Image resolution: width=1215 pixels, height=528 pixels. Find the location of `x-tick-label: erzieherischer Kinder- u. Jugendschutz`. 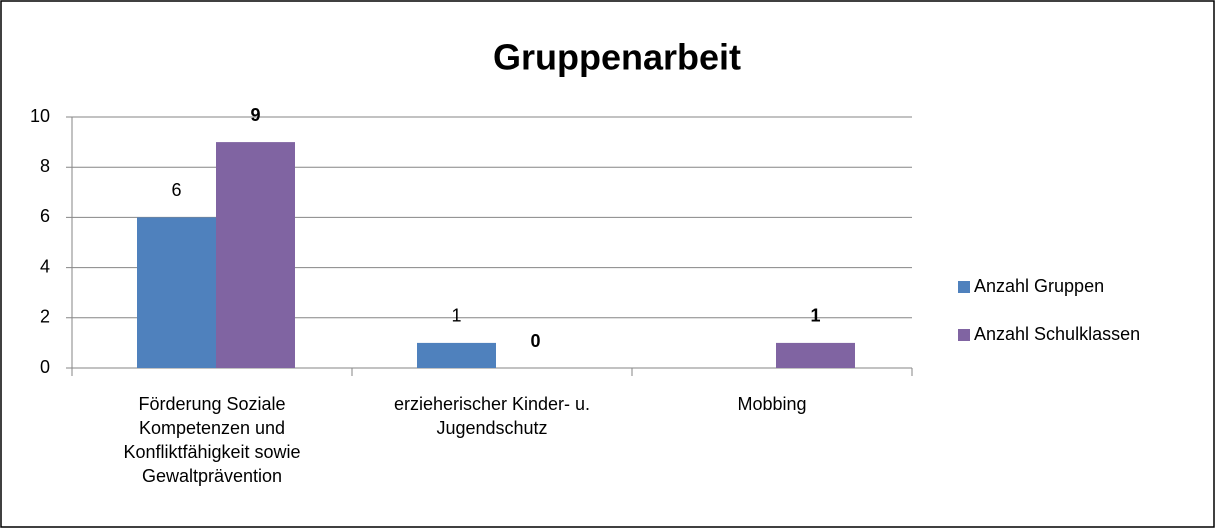

x-tick-label: erzieherischer Kinder- u. Jugendschutz is located at coordinates (492, 416).